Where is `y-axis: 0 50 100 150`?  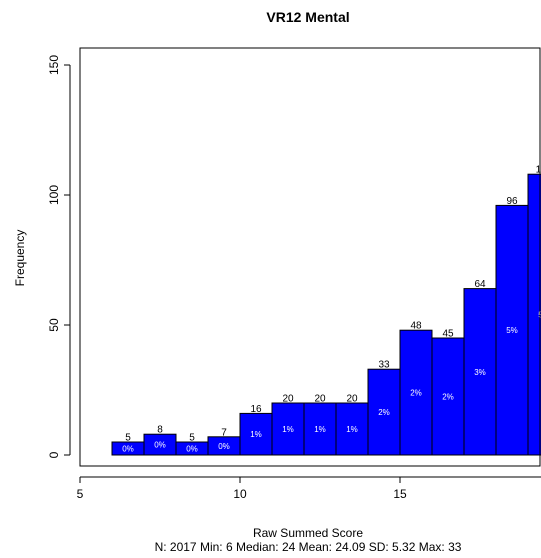
y-axis: 0 50 100 150 is located at coordinates (59, 256).